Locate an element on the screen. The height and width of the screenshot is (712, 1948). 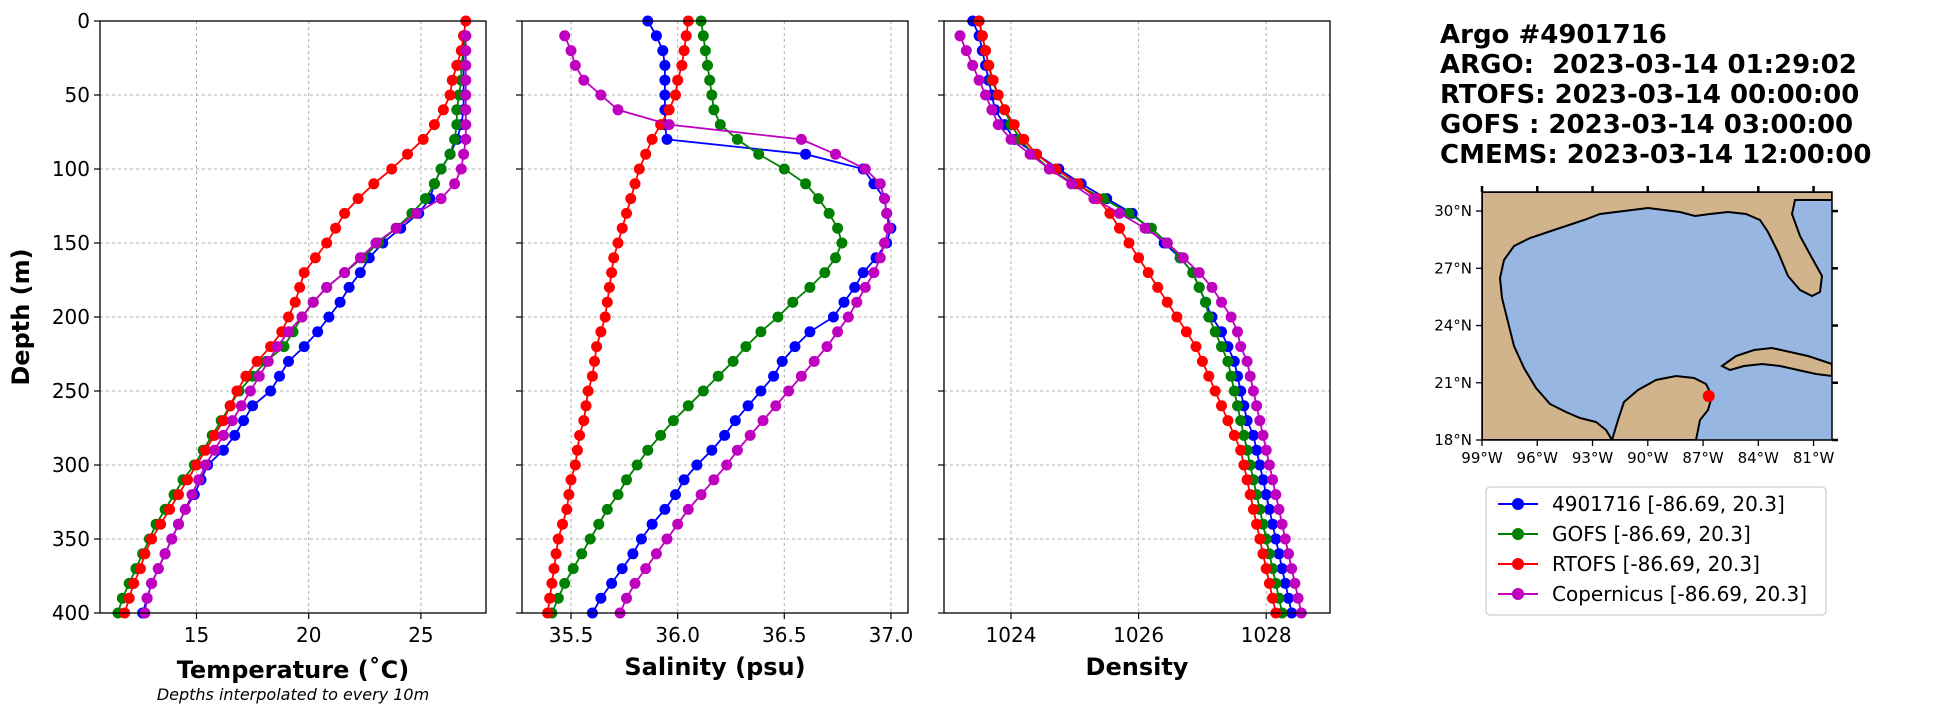
legend-label-rtofs: RTOFS [-86.69, 20.3] is located at coordinates (1656, 564).